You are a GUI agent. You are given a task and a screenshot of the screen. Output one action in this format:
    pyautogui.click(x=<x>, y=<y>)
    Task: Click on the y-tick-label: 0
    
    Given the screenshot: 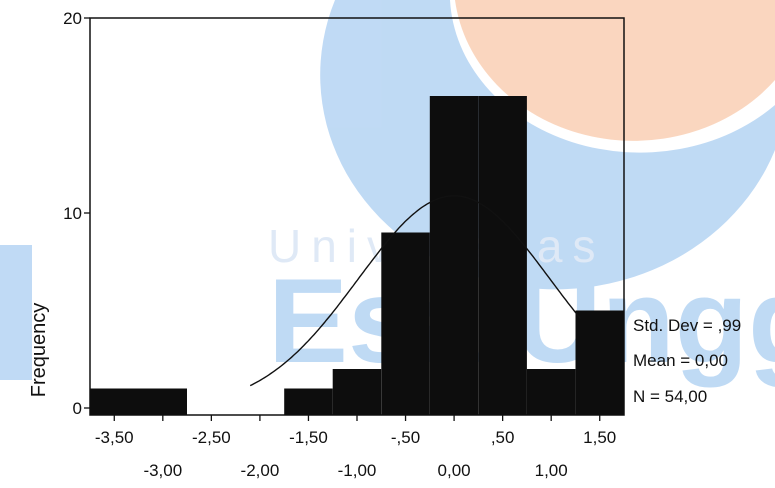 What is the action you would take?
    pyautogui.click(x=77, y=408)
    